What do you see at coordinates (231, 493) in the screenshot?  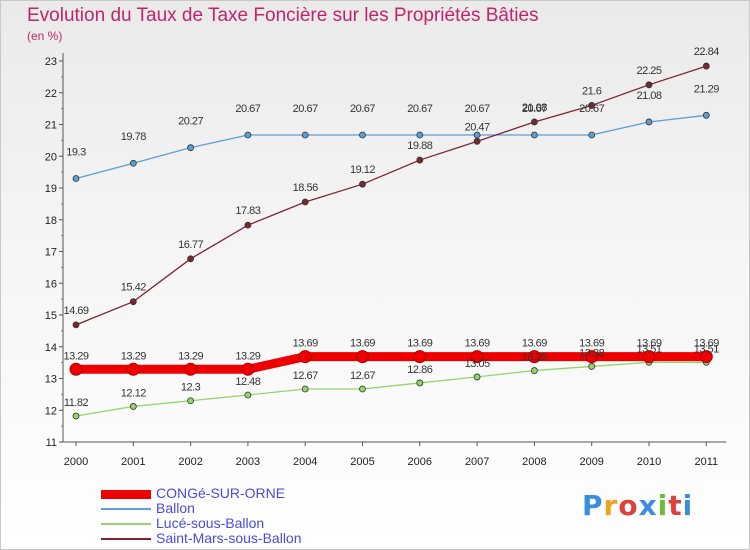 I see `legend-item: CONGé-SUR-ORNE` at bounding box center [231, 493].